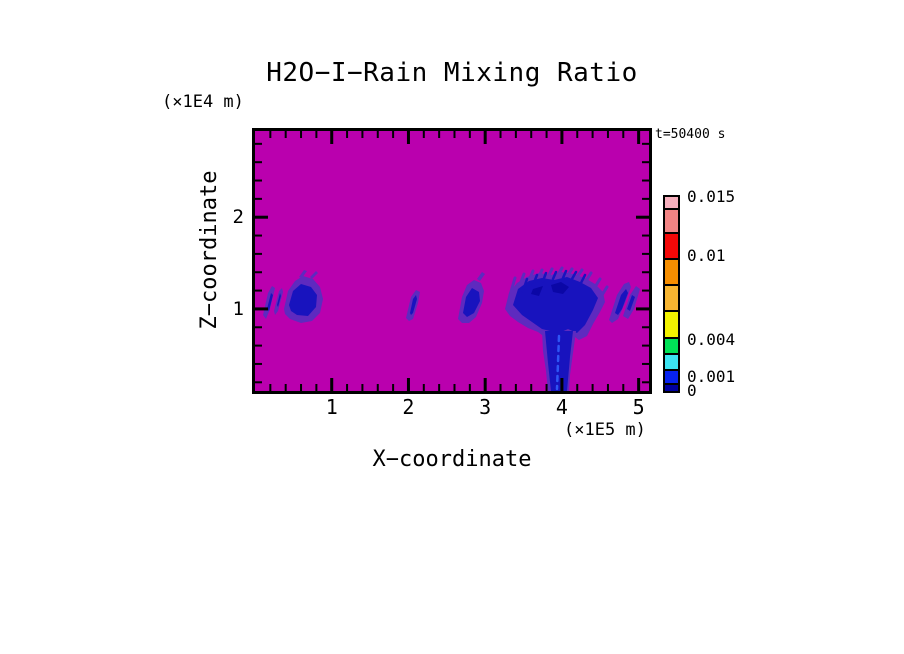 This screenshot has height=654, width=904. What do you see at coordinates (706, 255) in the screenshot?
I see `colorbar-label: 0.01` at bounding box center [706, 255].